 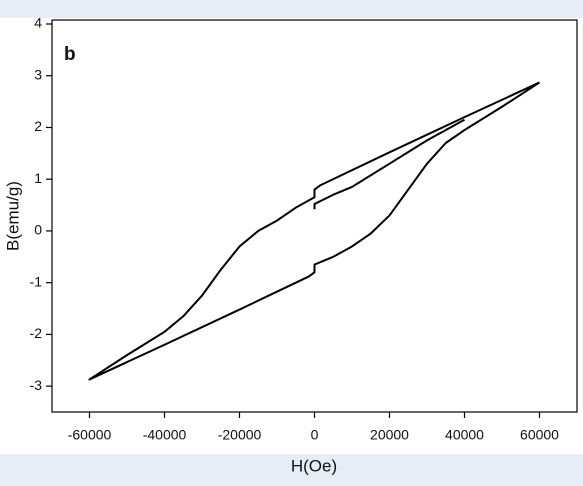 What do you see at coordinates (36, 333) in the screenshot?
I see `y-tick-label: -2` at bounding box center [36, 333].